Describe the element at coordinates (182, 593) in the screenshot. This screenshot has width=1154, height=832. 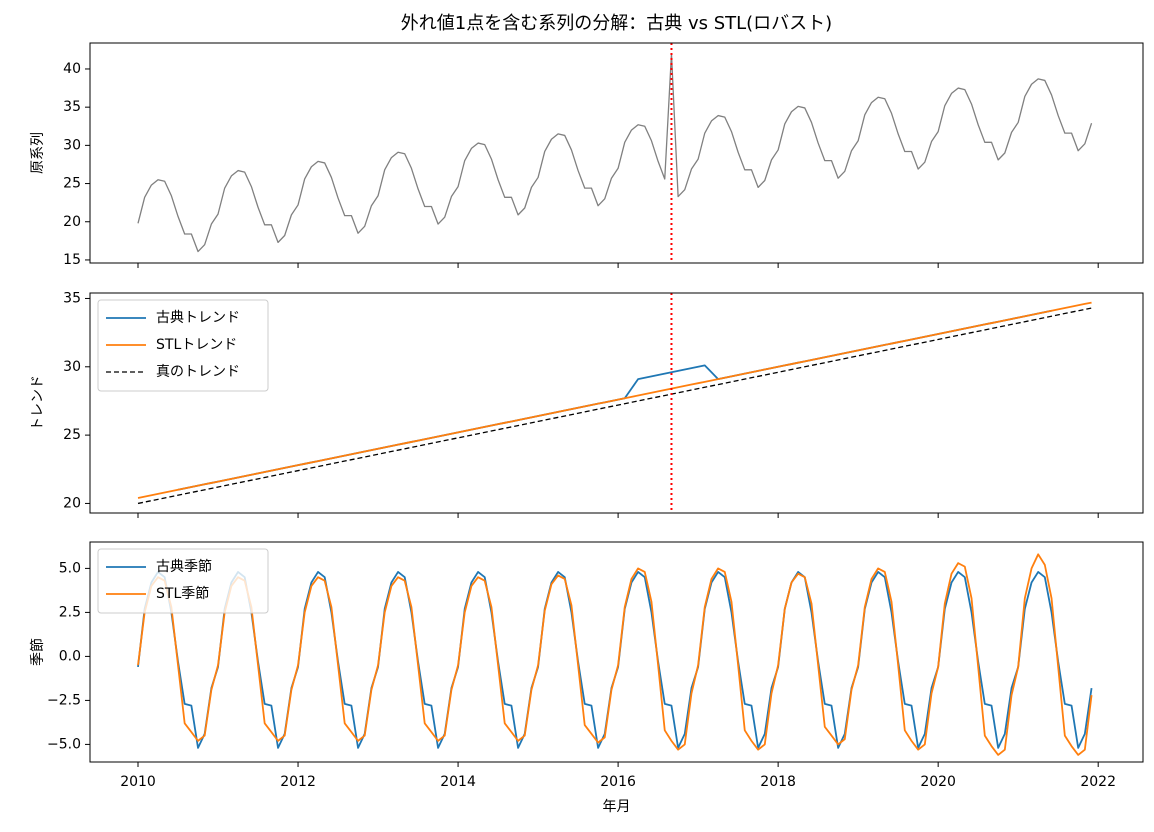
I see `legend-label: STL季節` at that location.